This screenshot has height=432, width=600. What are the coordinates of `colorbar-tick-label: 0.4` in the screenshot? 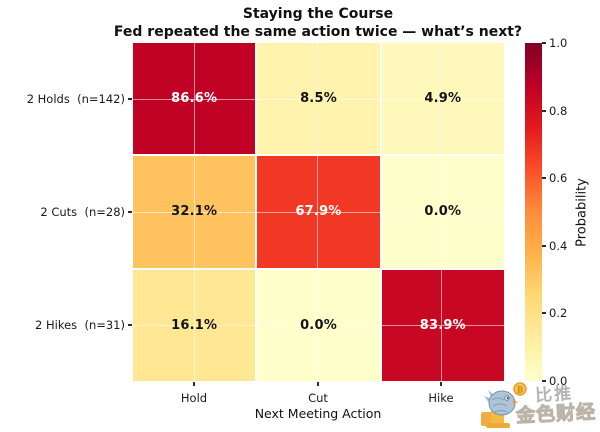 It's located at (558, 246).